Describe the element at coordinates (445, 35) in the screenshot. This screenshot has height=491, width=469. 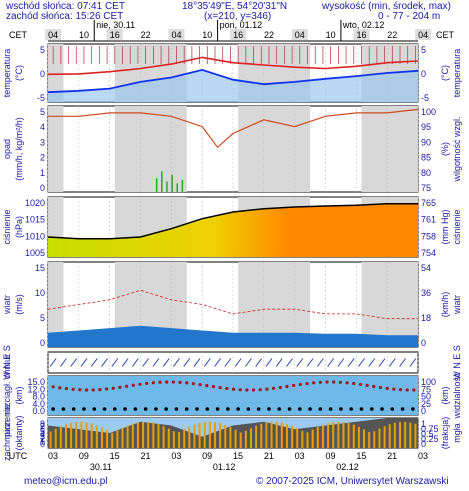
I see `tz-right: CET` at that location.